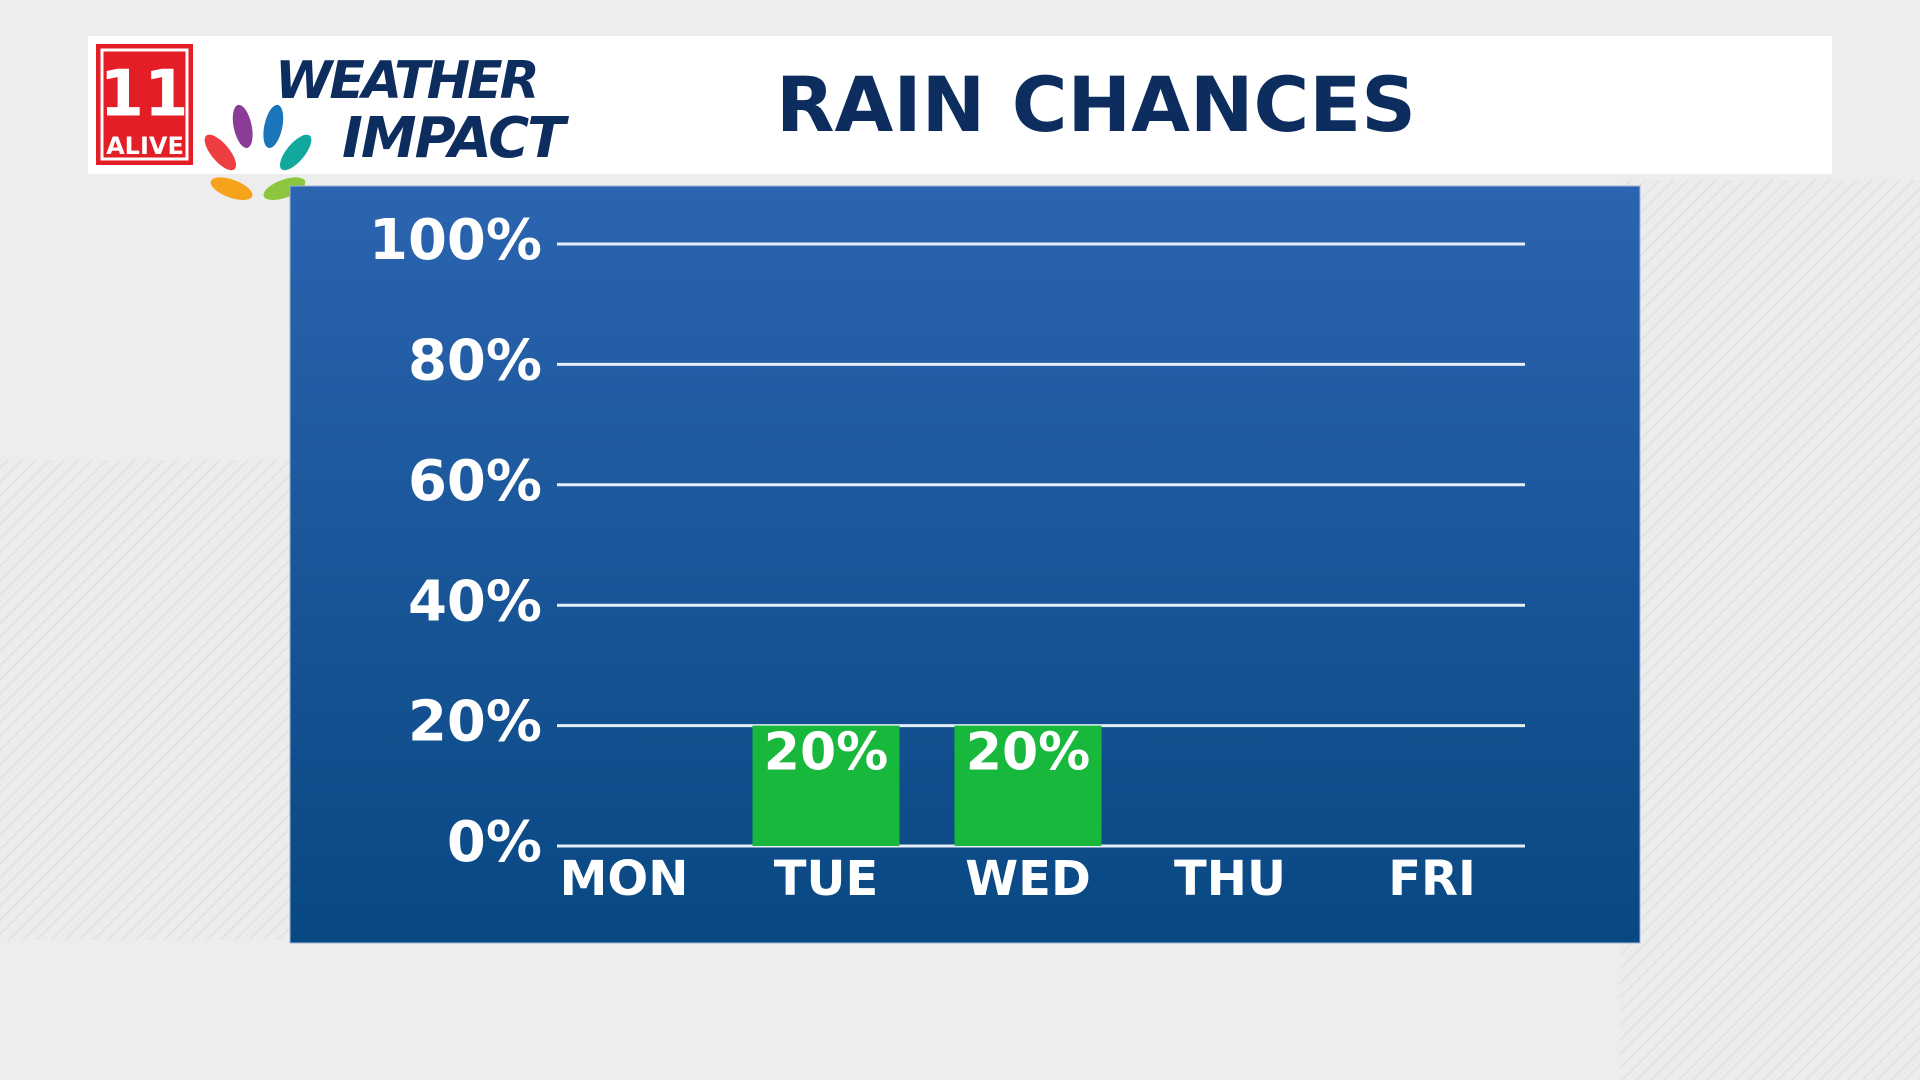 This screenshot has width=1920, height=1080. Describe the element at coordinates (475, 481) in the screenshot. I see `y-tick-label: 60%` at that location.